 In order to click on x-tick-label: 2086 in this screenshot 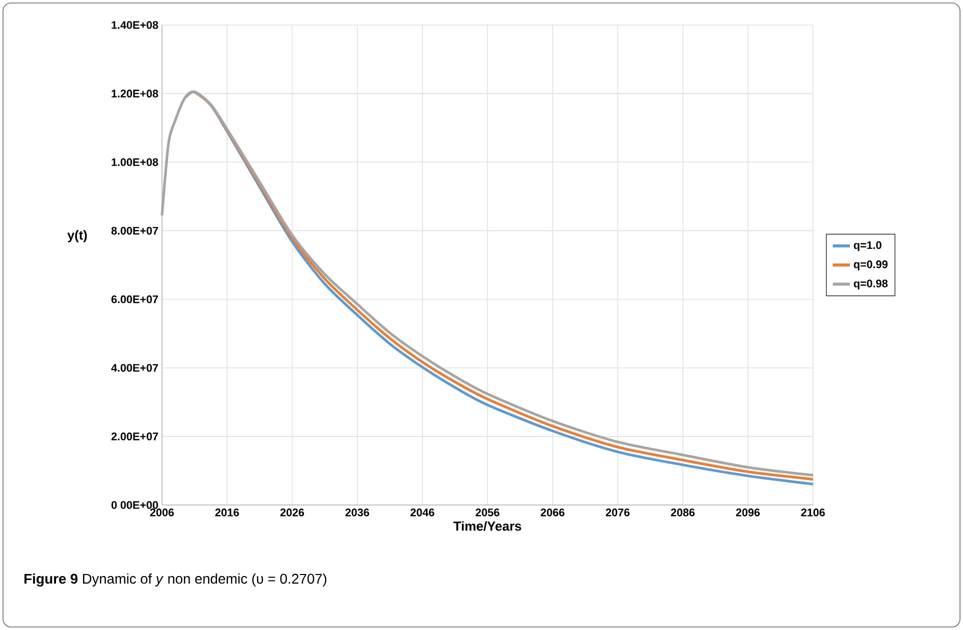, I will do `click(682, 512)`.